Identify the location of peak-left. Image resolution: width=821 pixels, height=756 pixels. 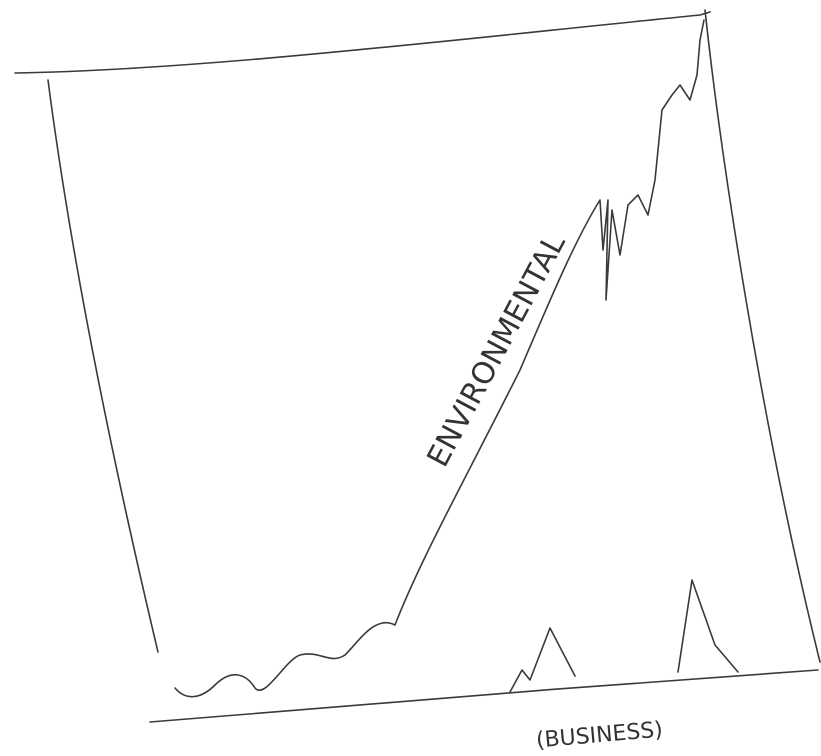
(542, 660).